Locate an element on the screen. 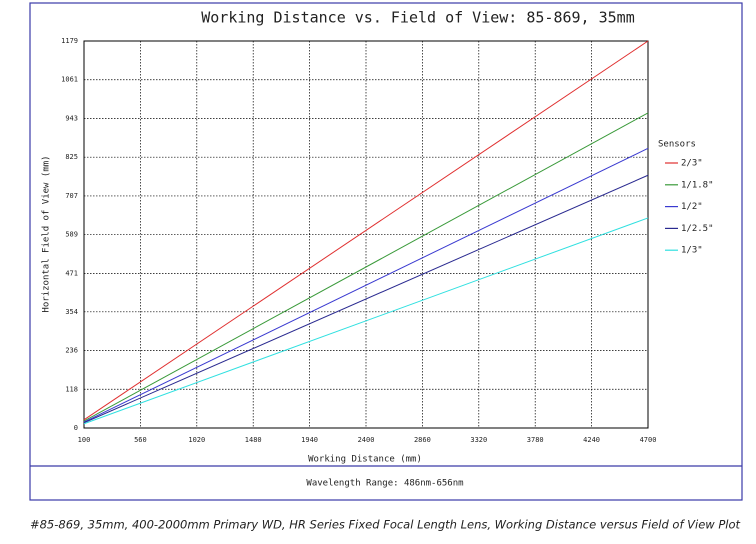 The width and height of the screenshot is (756, 544). y-tick-label: 1179 is located at coordinates (69, 41).